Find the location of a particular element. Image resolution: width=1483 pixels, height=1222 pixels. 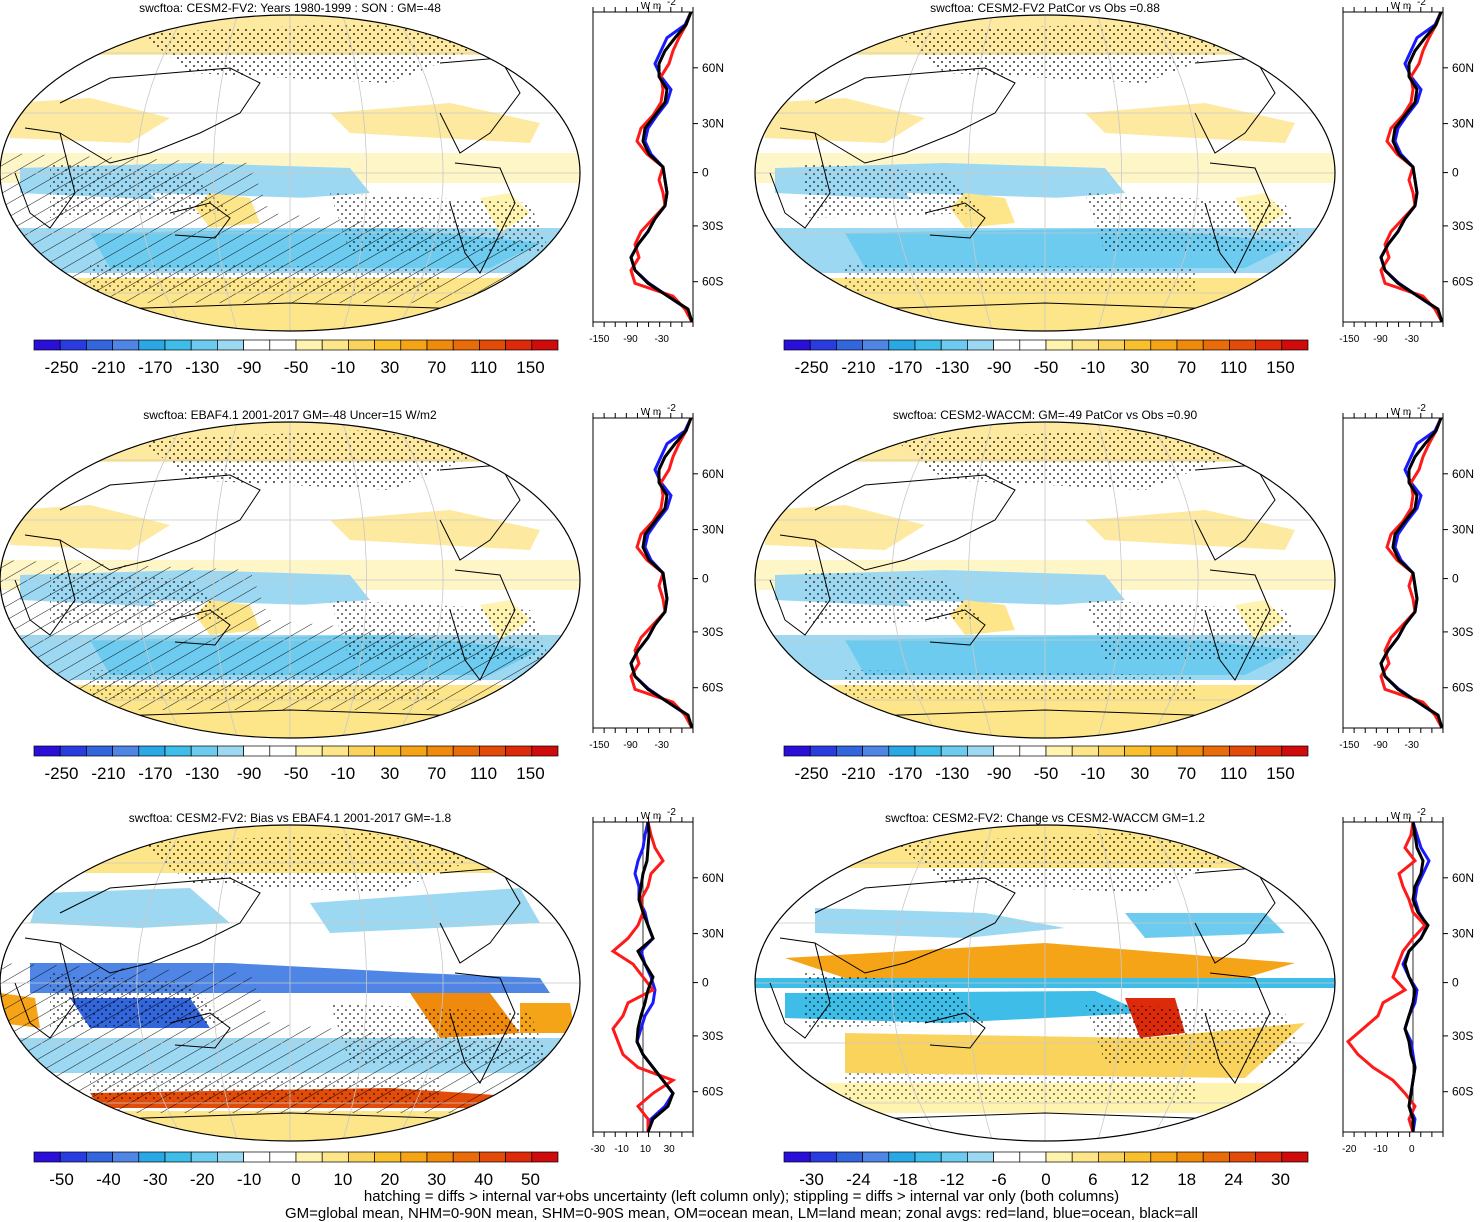

colorbar: -50 -40 -30 -20 -10 0 10 20 30 40 50 is located at coordinates (296, 1170).